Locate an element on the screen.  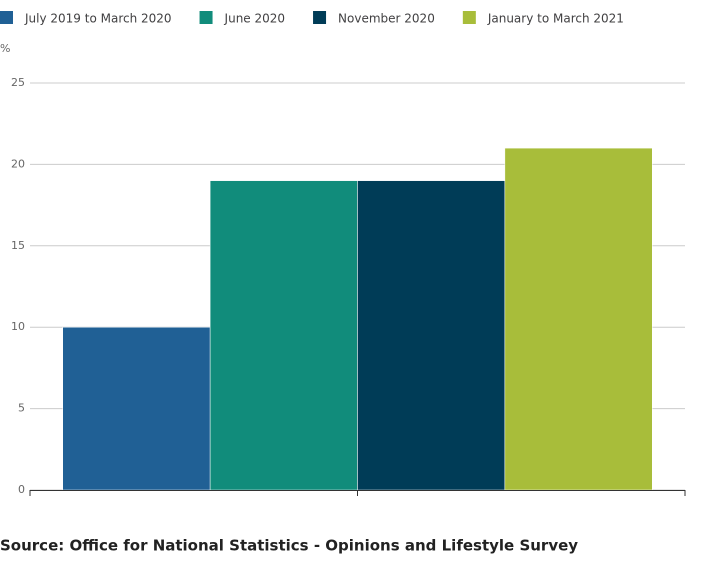
legend-label: July 2019 to March 2020 is located at coordinates (98, 19).